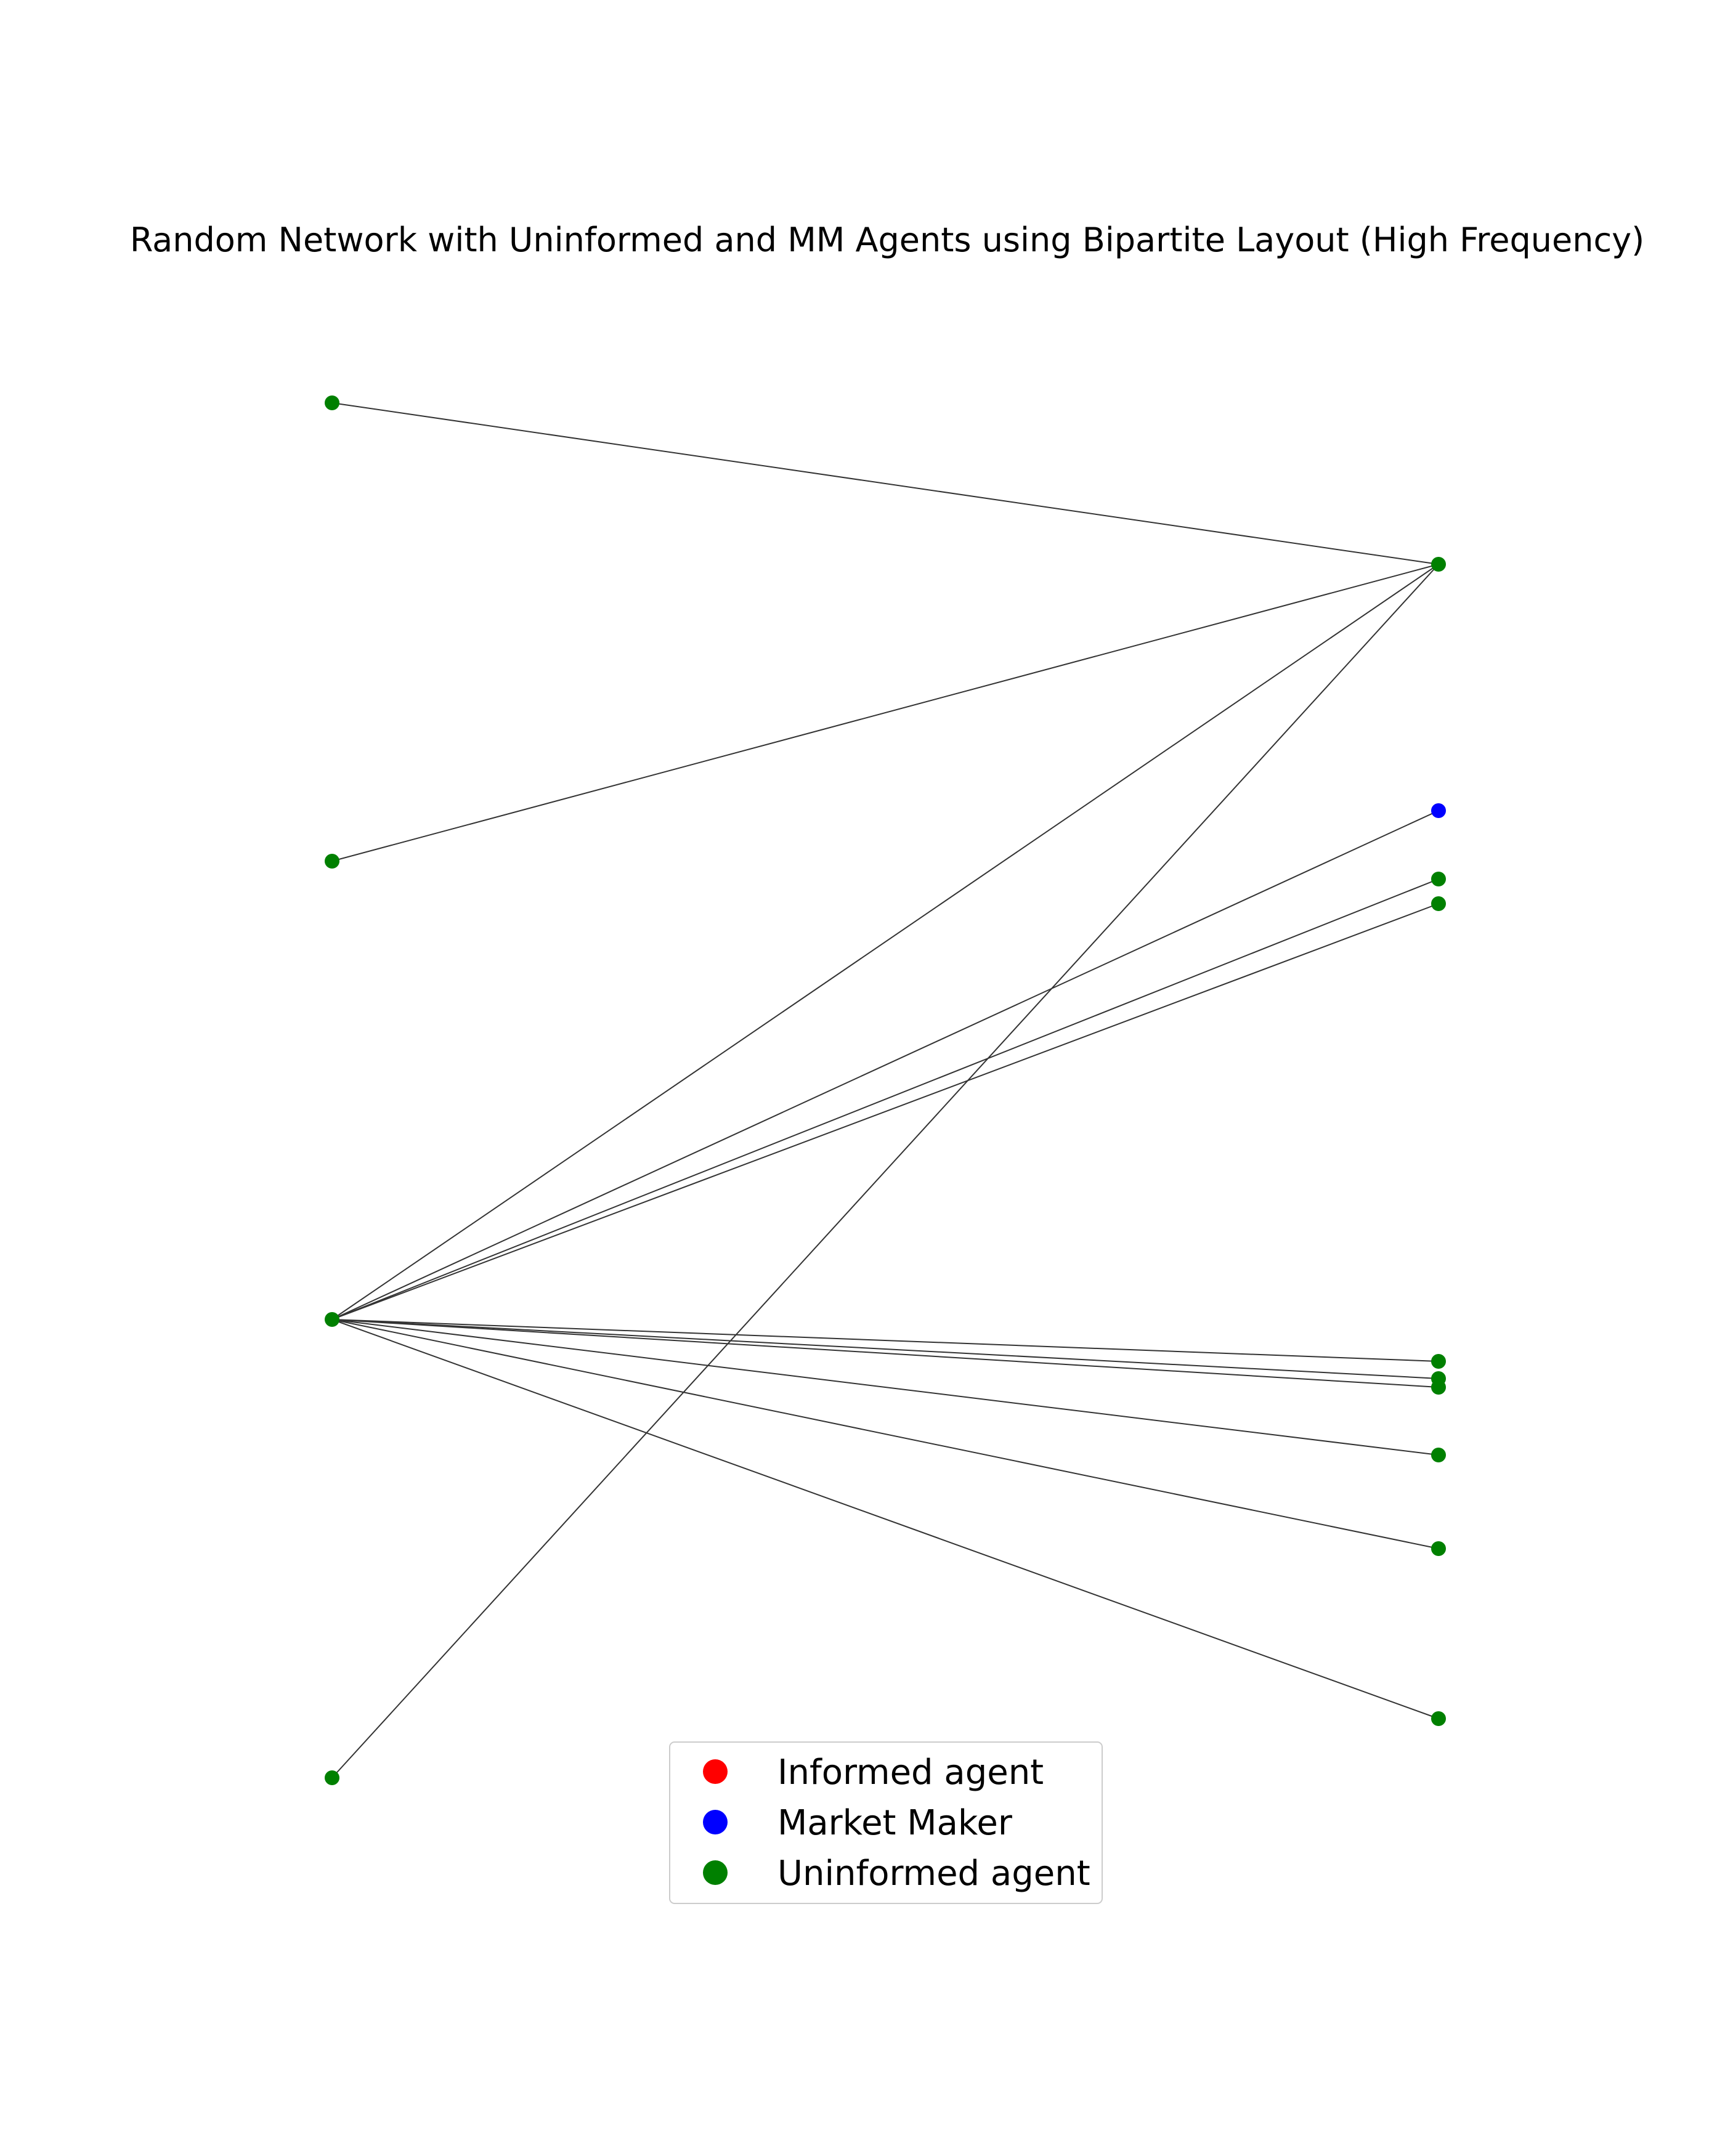 The image size is (1725, 2156). I want to click on node-R10-uninformed, so click(1438, 1718).